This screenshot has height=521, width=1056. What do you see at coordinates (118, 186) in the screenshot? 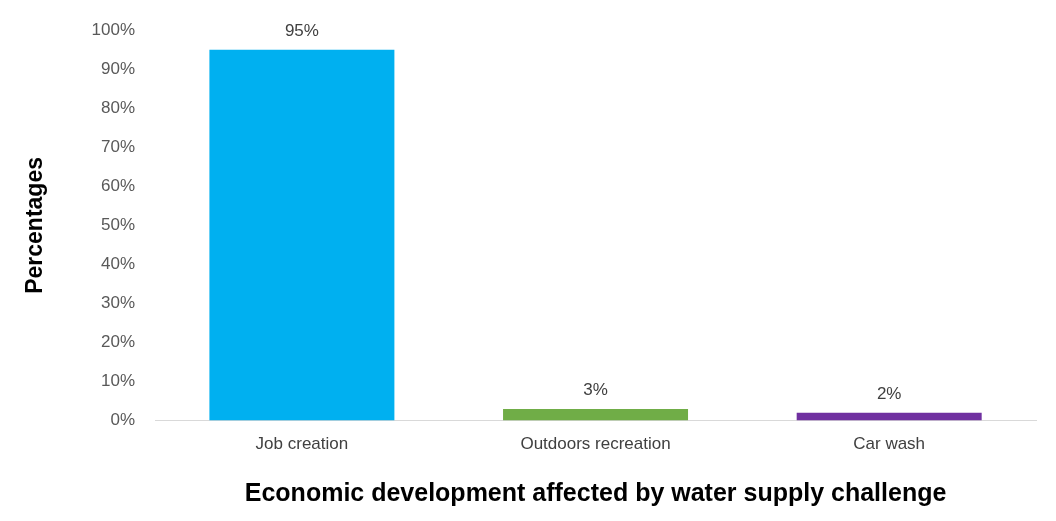
I see `y-tick-label: 60%` at bounding box center [118, 186].